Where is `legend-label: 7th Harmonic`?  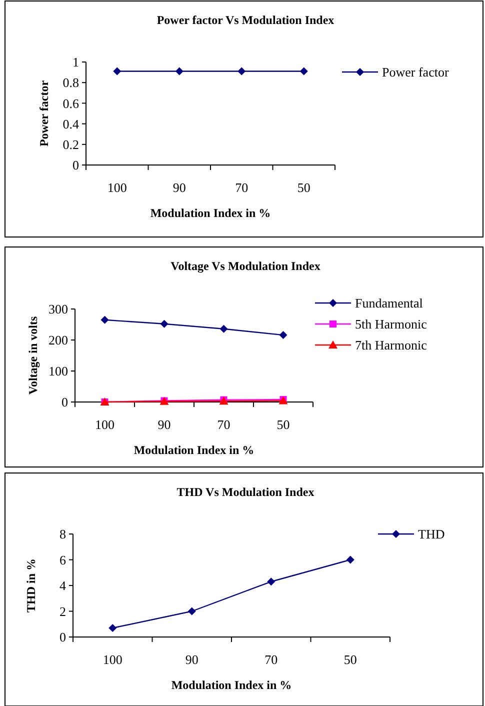
legend-label: 7th Harmonic is located at coordinates (391, 345).